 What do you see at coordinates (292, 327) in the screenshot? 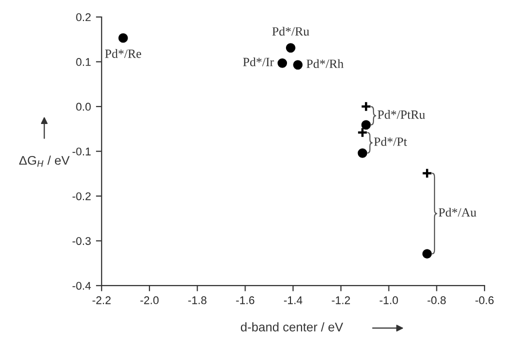
I see `x-axis-title: d-band center / eV` at bounding box center [292, 327].